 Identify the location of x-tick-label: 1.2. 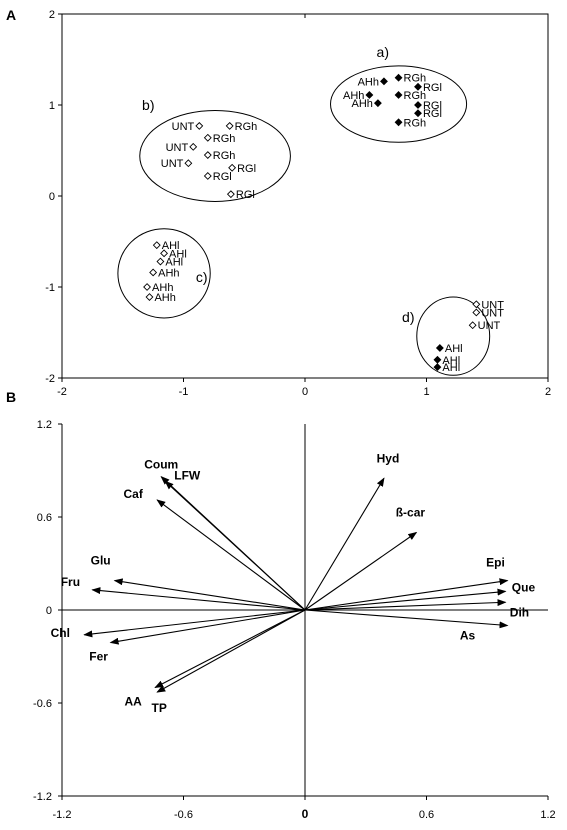
(547, 815).